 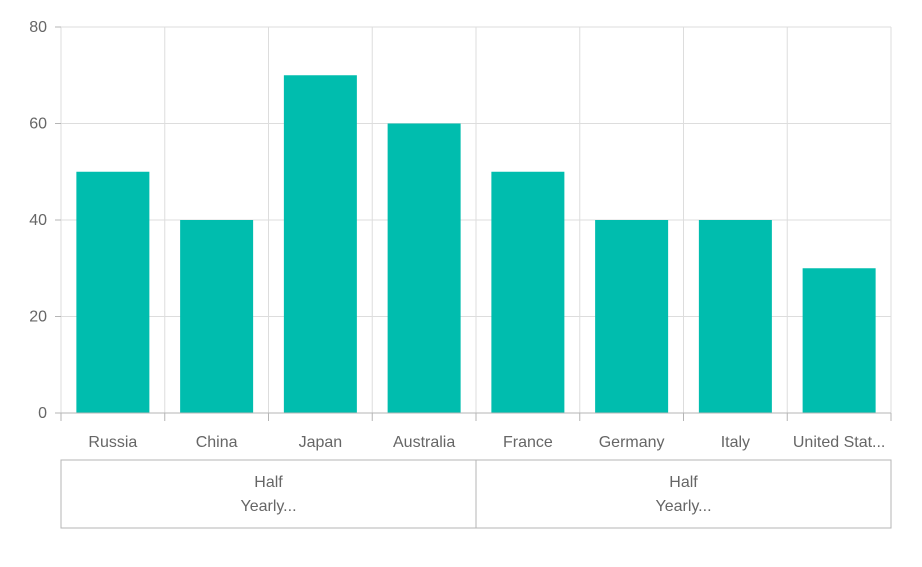 I want to click on y-tick-label: 40, so click(x=38, y=220).